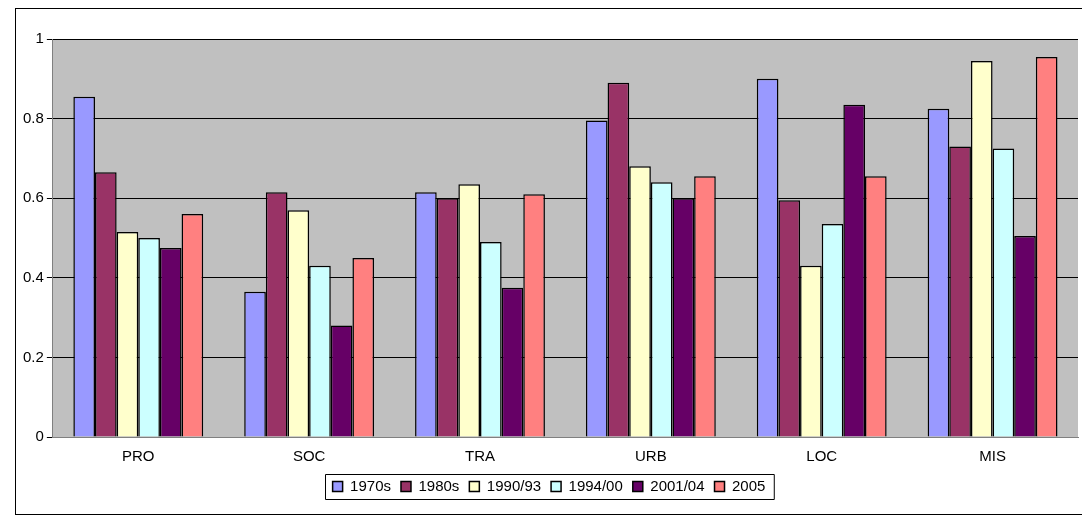  I want to click on y-tick-label: 0.4, so click(33, 276).